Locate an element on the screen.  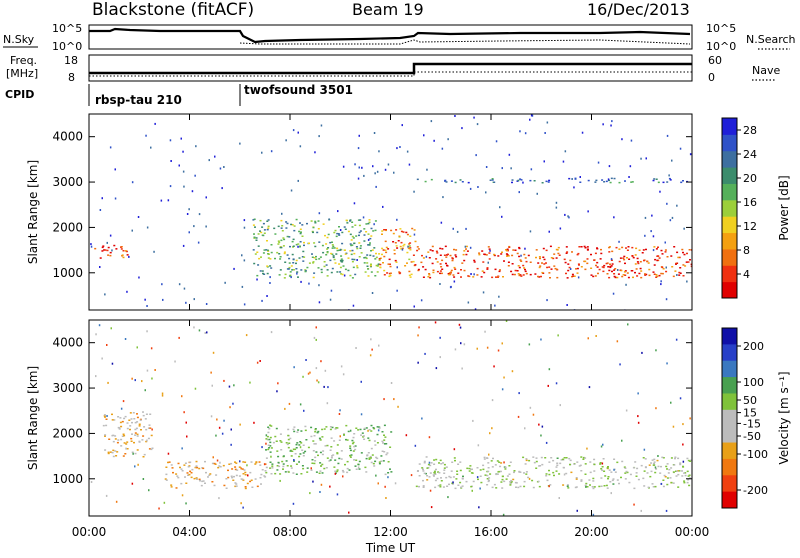
cpid-segment-2: twofsound 3501 is located at coordinates (298, 90).